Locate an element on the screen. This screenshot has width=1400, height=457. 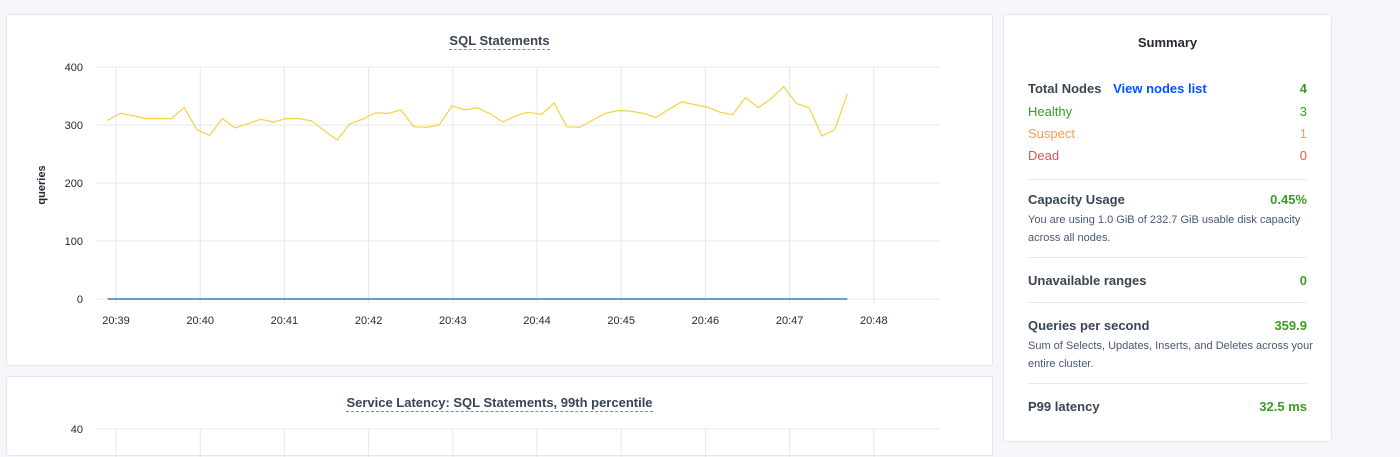
x-tick-label: 20:46 is located at coordinates (706, 321).